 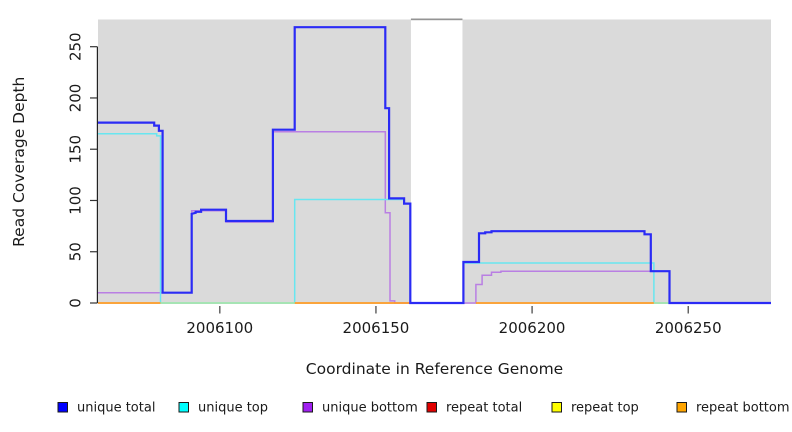 I want to click on x-tick-label: 2006250, so click(x=688, y=328).